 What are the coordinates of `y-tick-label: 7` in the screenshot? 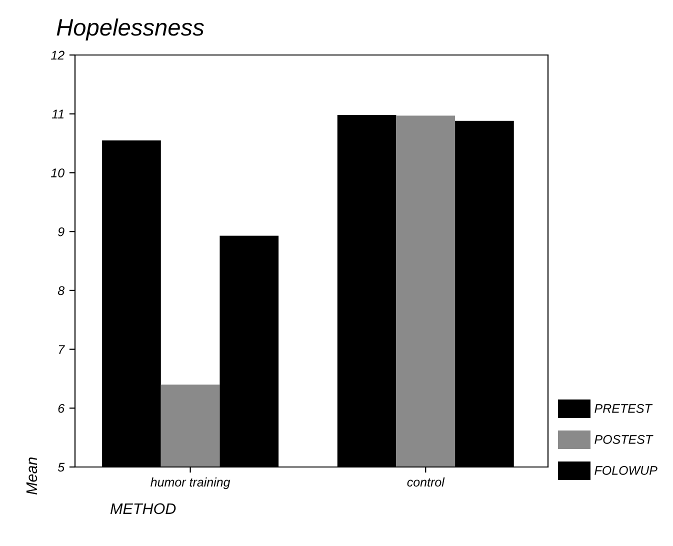 It's located at (61, 349).